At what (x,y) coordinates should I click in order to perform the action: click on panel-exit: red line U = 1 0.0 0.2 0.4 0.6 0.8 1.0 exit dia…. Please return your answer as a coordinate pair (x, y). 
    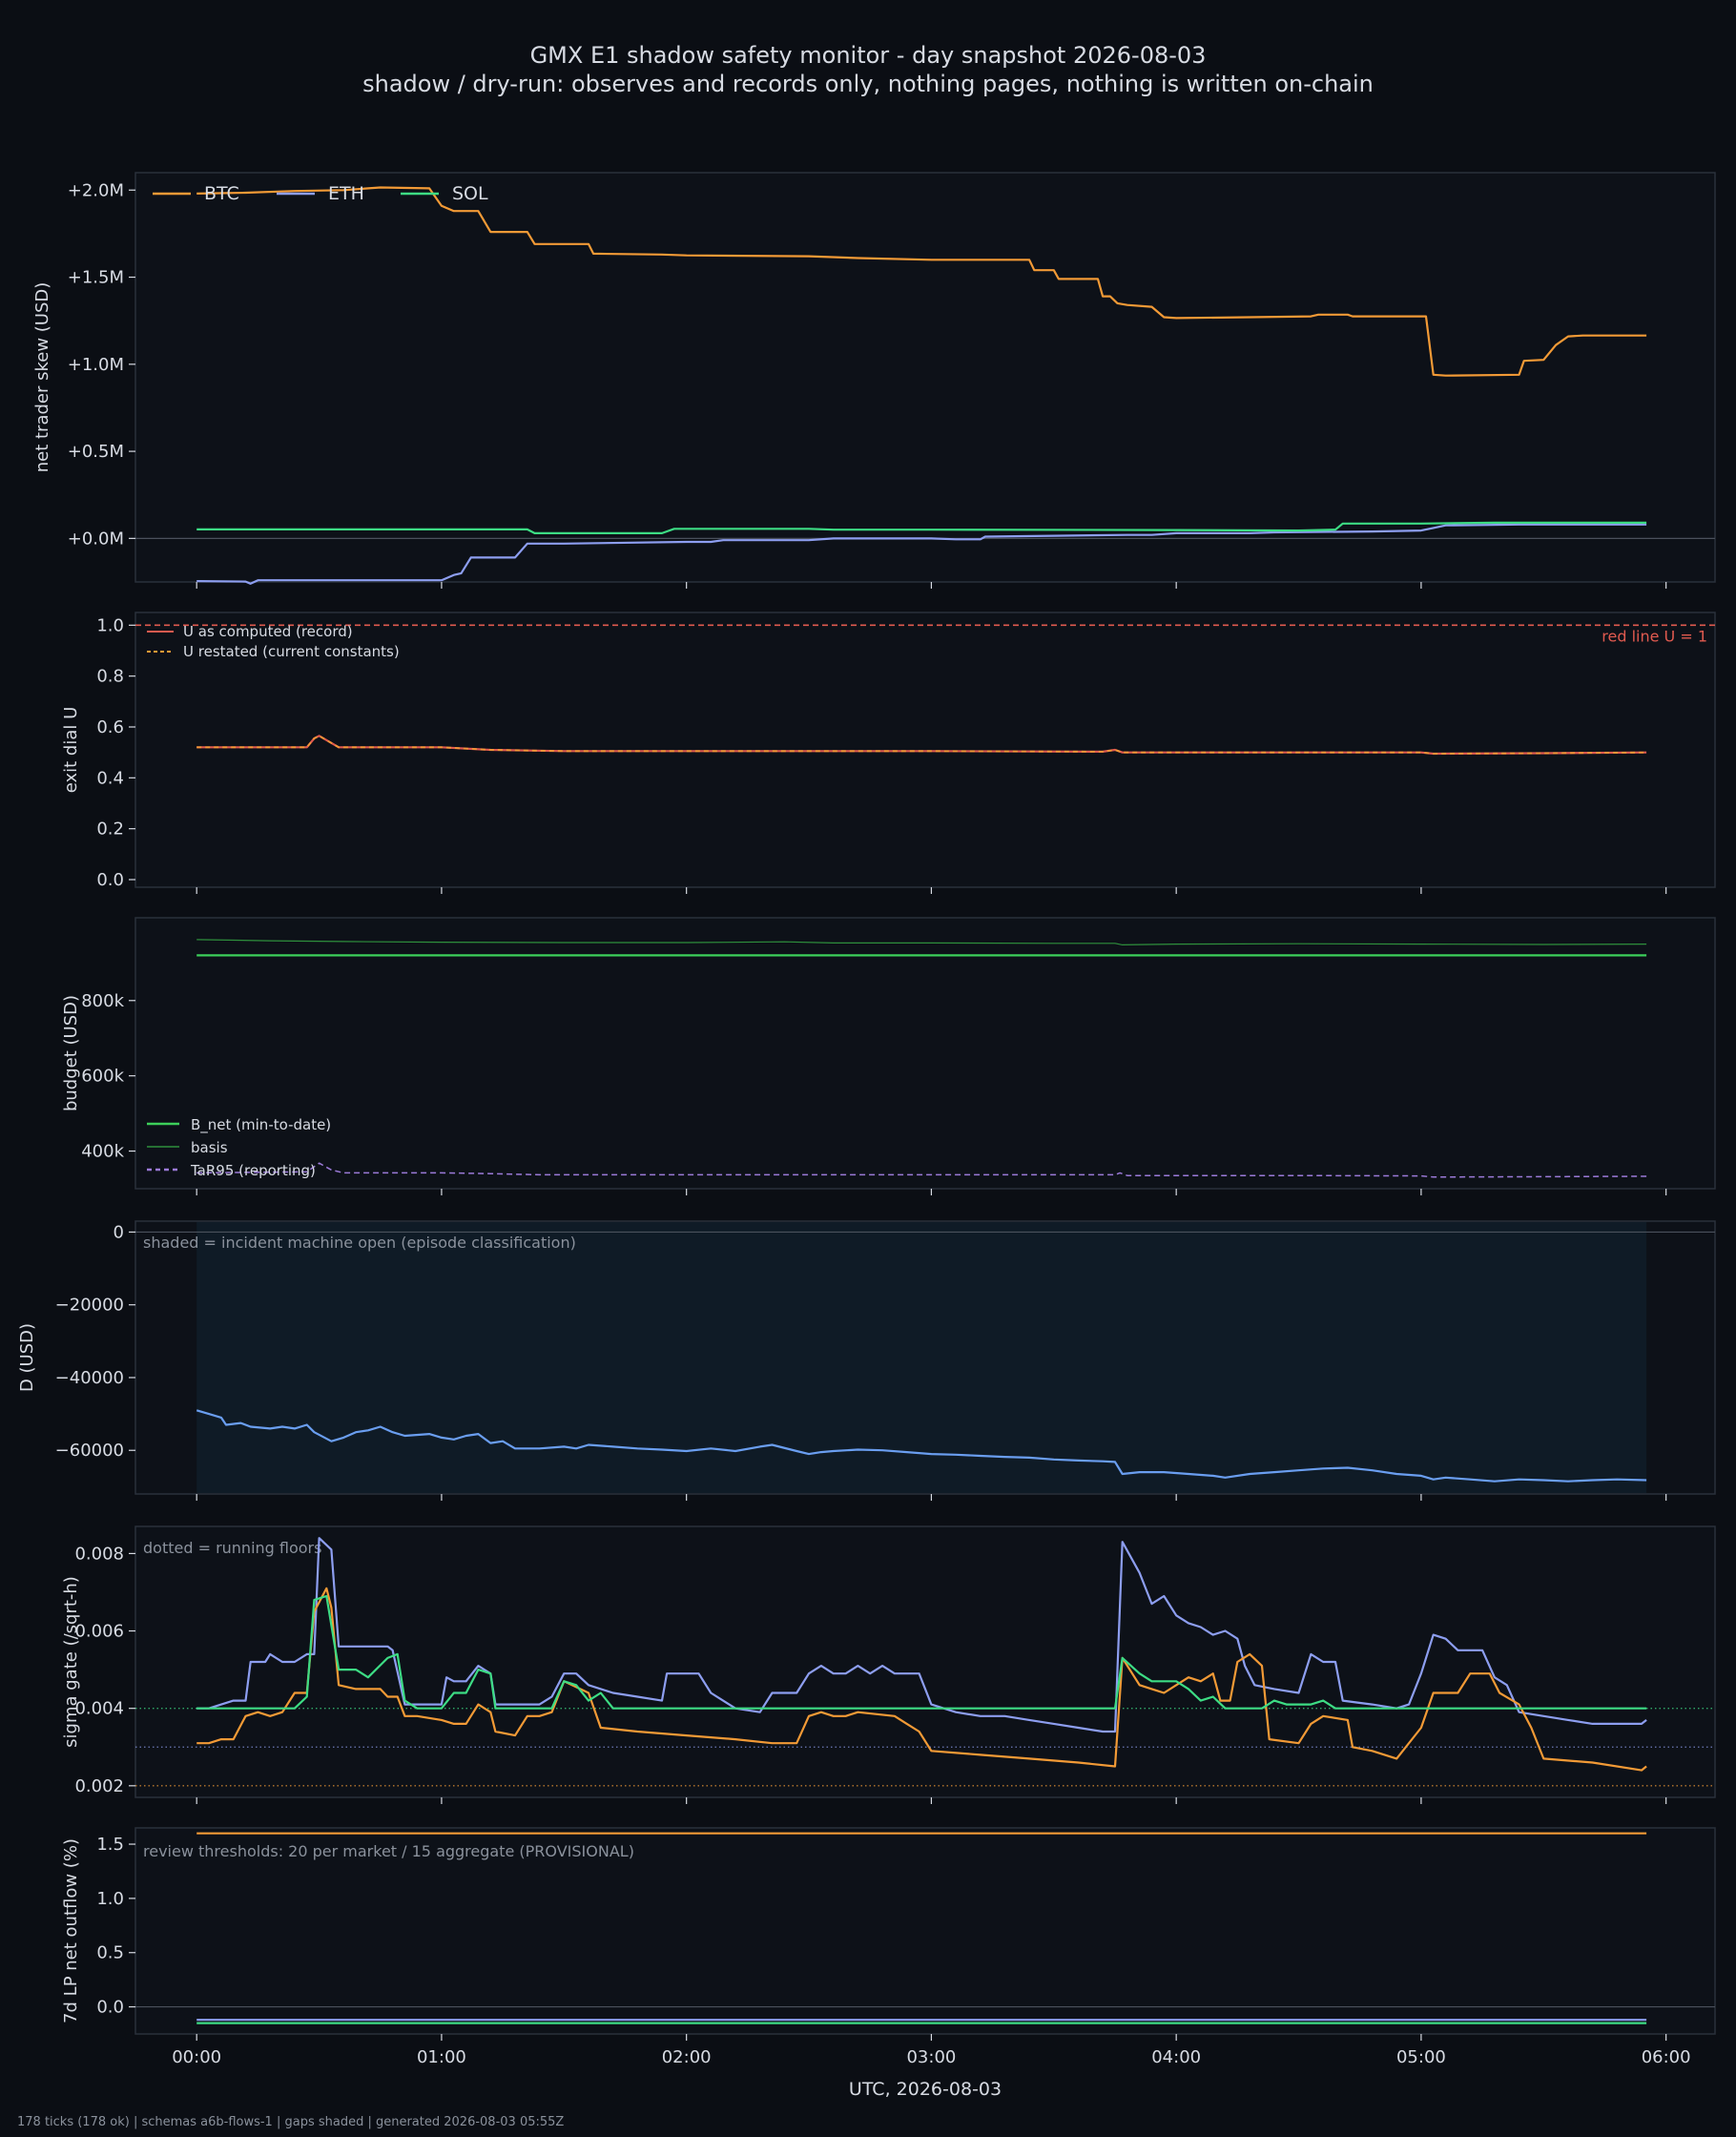
    Looking at the image, I should click on (888, 753).